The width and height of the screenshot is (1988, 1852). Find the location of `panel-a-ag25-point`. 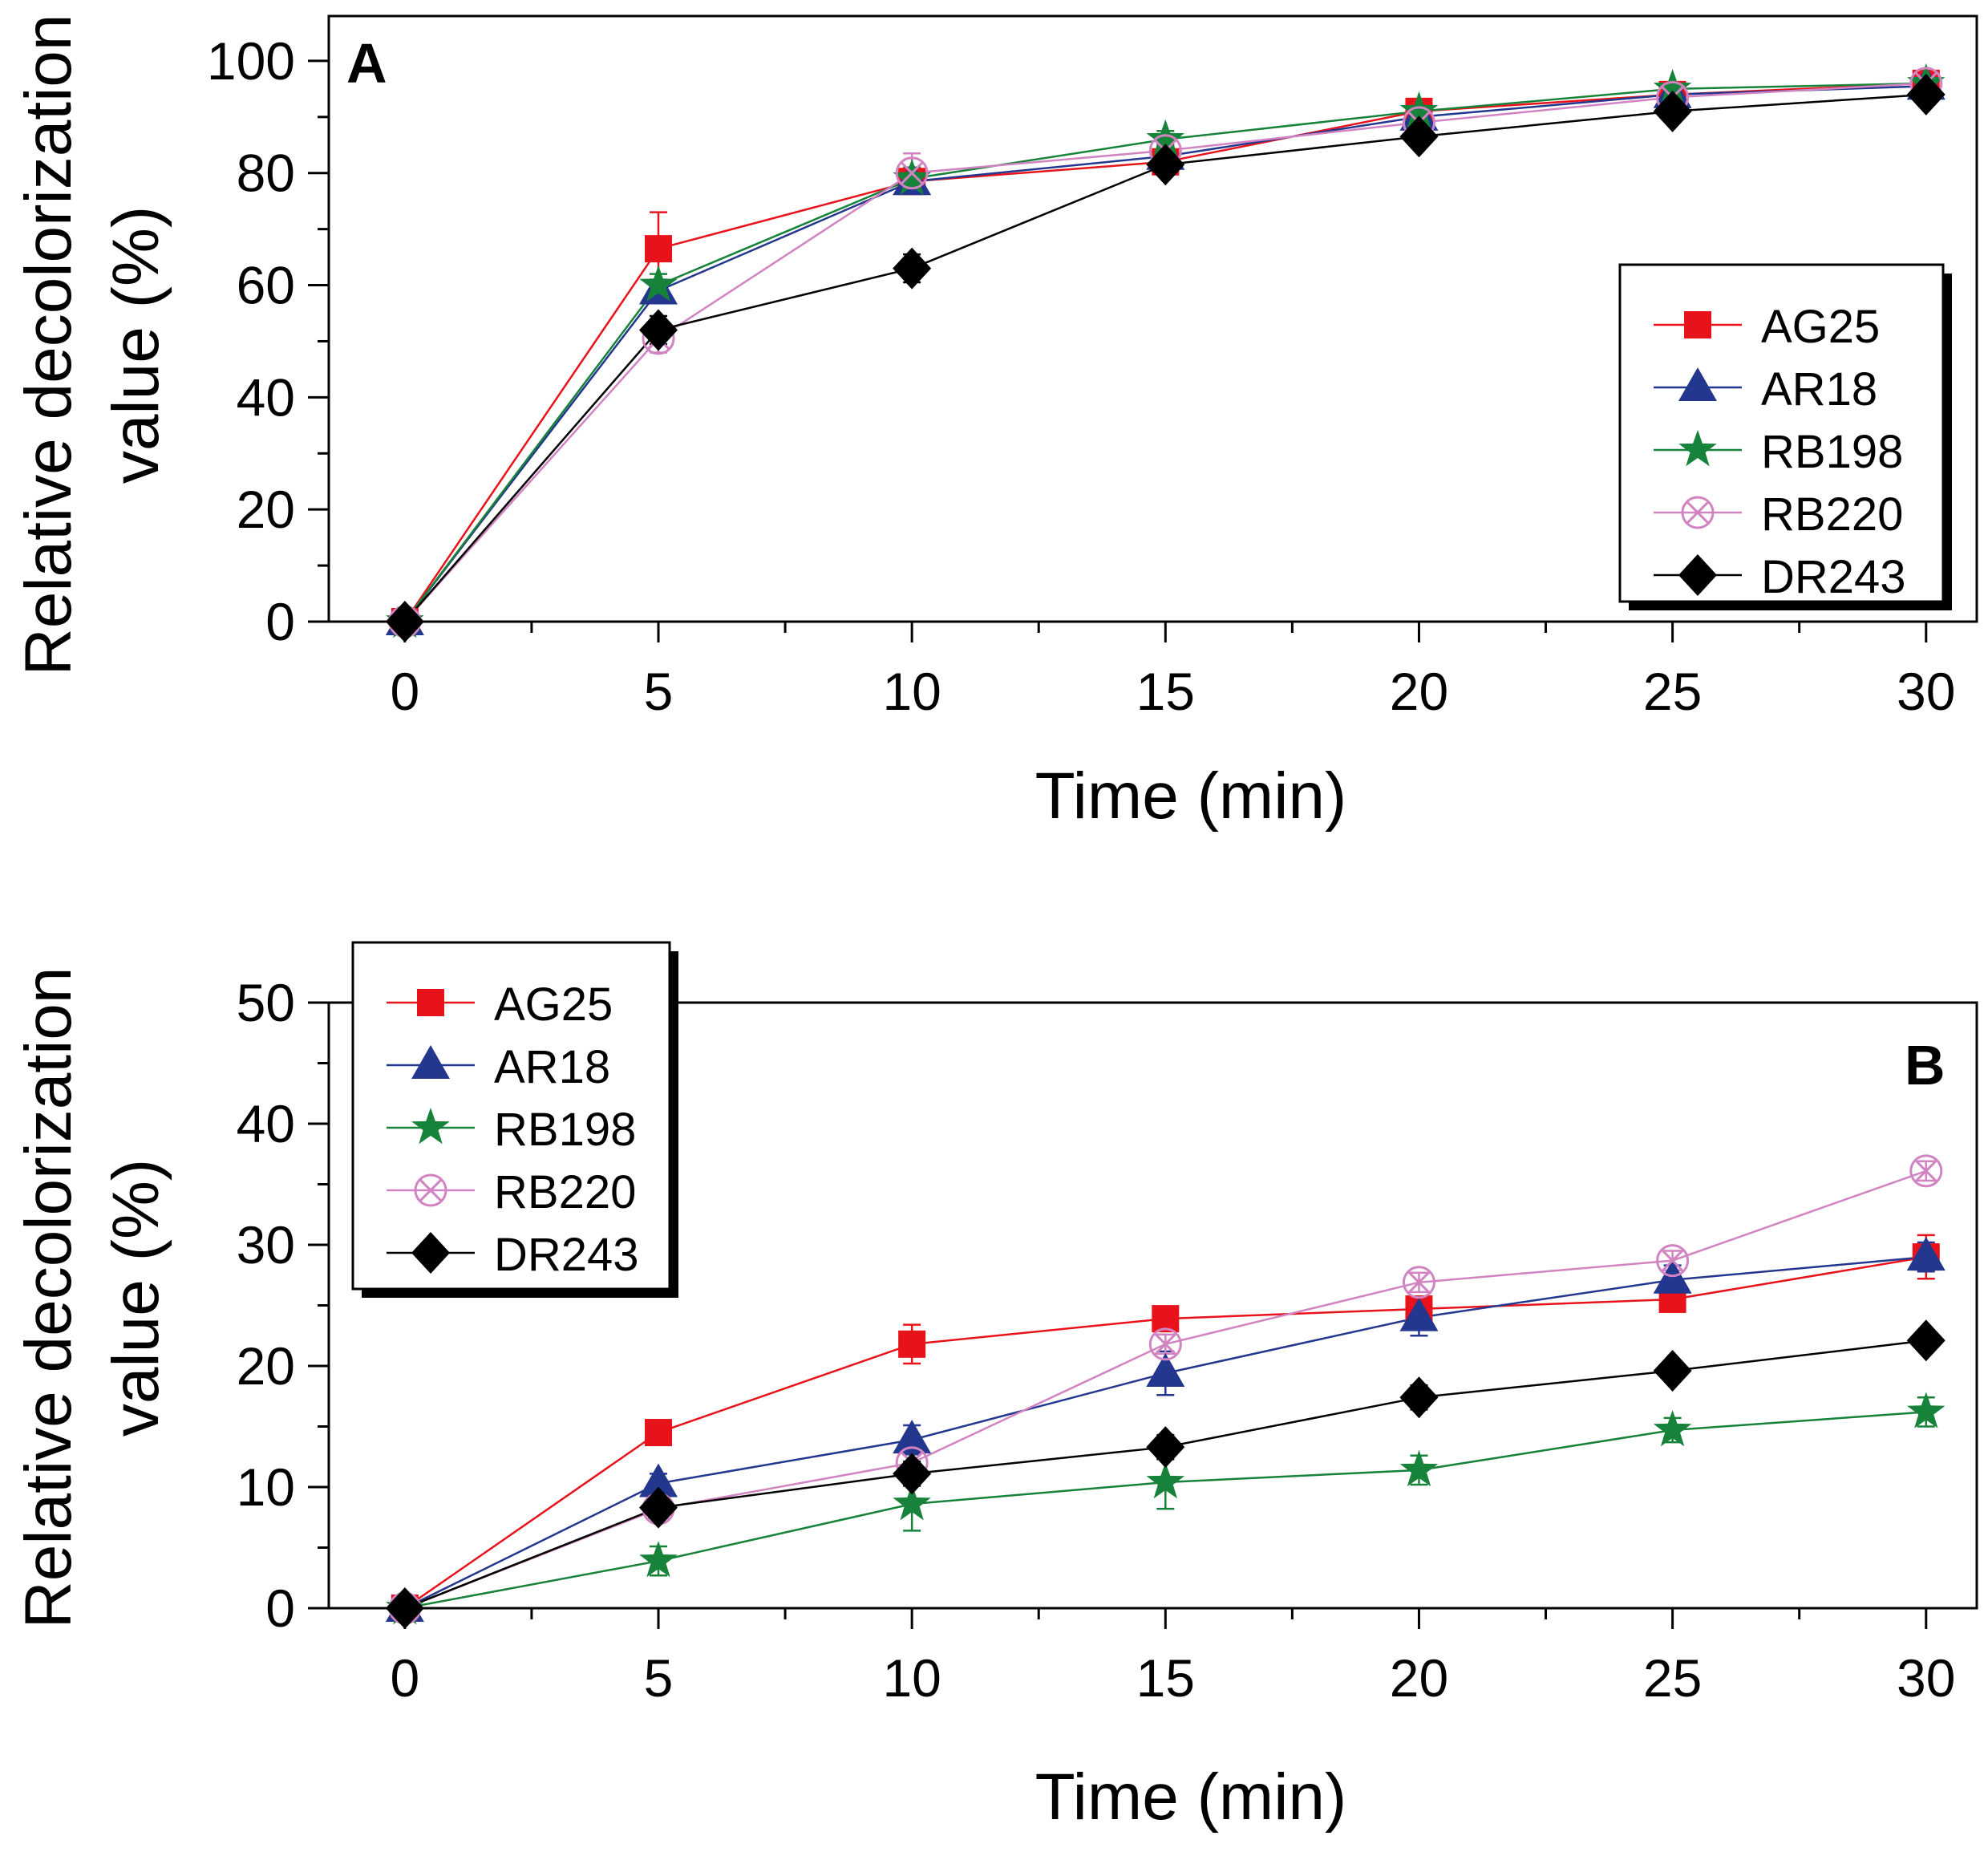

panel-a-ag25-point is located at coordinates (658, 249).